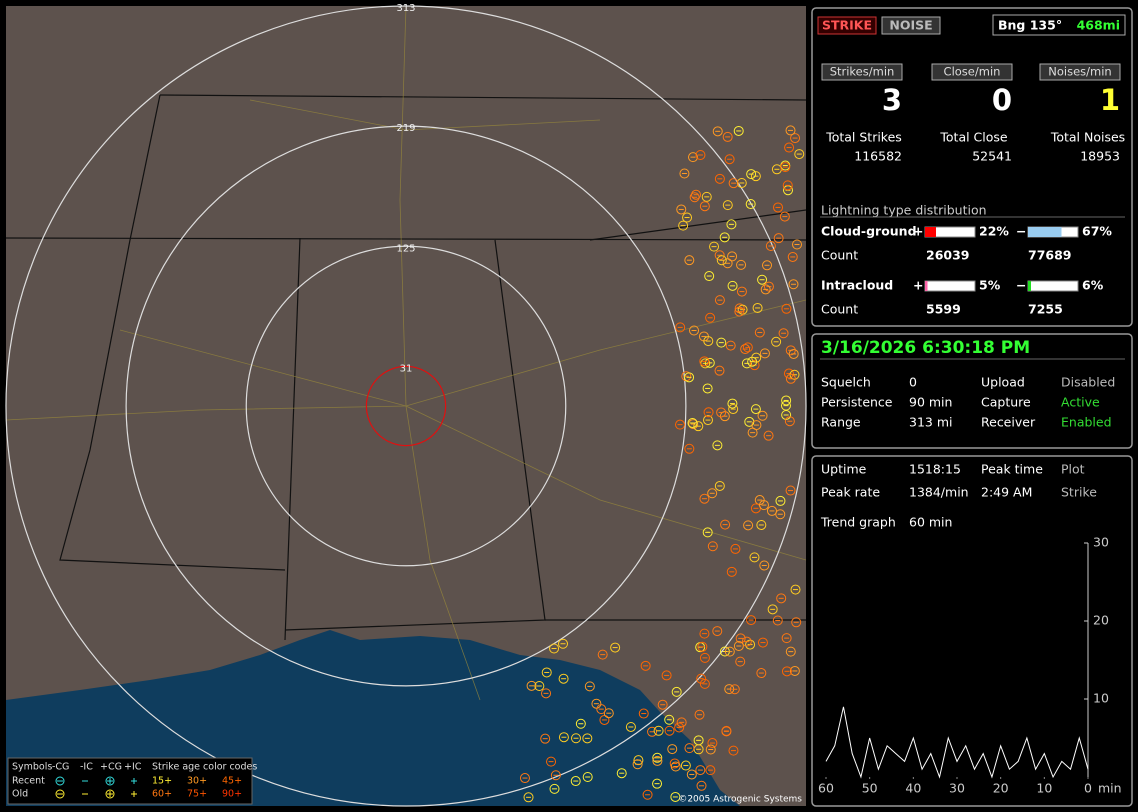  What do you see at coordinates (878, 156) in the screenshot?
I see `total-value: 116582` at bounding box center [878, 156].